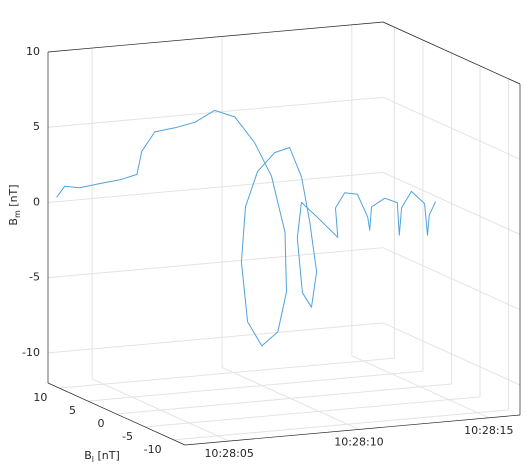 The width and height of the screenshot is (525, 468). What do you see at coordinates (72, 410) in the screenshot?
I see `y-tick-label: 5` at bounding box center [72, 410].